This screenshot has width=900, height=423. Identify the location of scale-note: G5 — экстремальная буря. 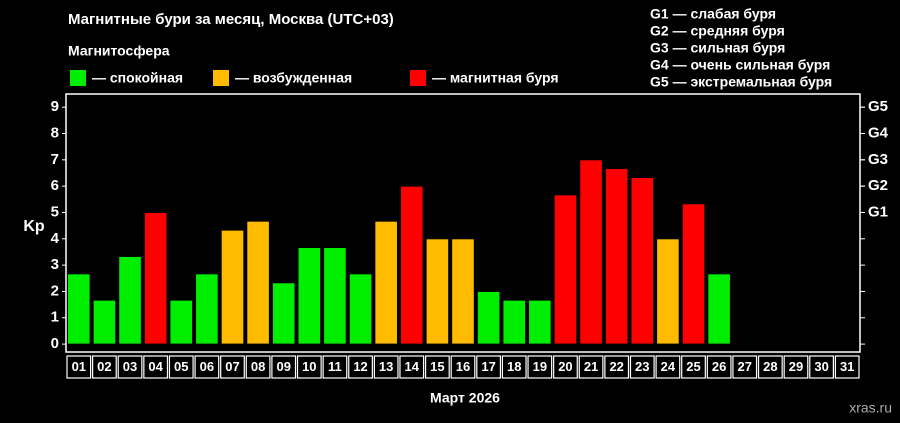
(741, 82).